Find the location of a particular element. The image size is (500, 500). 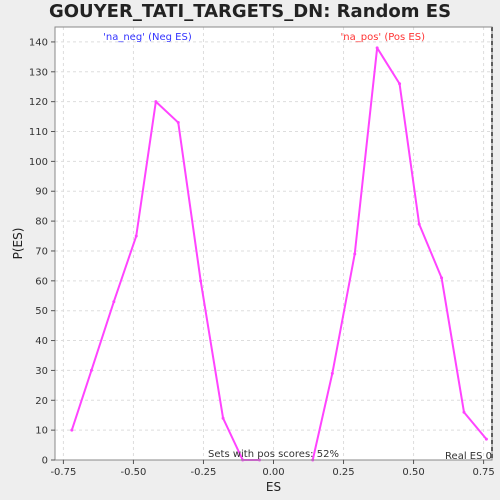

y-tick-label: 80 is located at coordinates (41, 222).